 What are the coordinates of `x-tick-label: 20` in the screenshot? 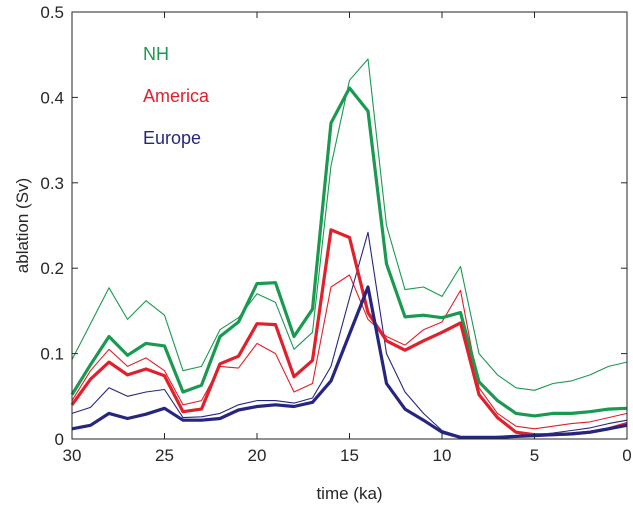 It's located at (257, 455).